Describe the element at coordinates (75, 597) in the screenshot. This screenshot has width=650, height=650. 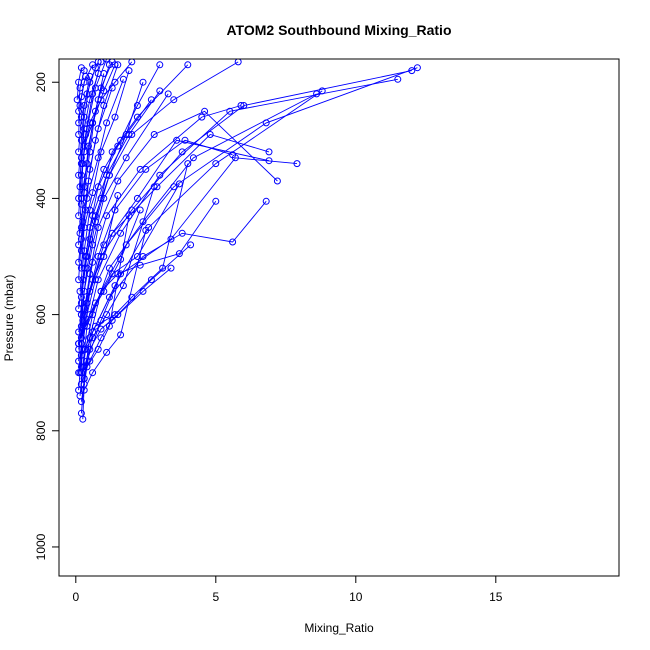
I see `x-tick-label-0: 0` at that location.